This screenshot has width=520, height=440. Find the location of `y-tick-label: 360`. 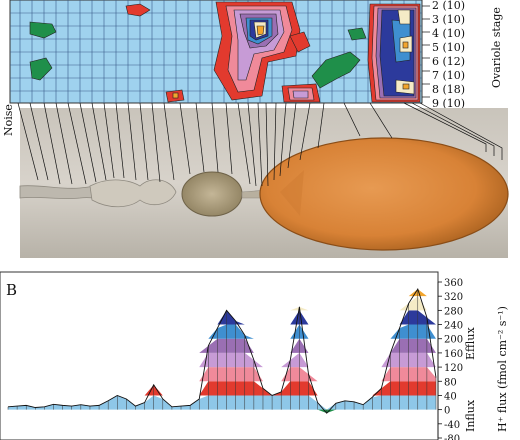

y-tick-label: 360 is located at coordinates (453, 283).